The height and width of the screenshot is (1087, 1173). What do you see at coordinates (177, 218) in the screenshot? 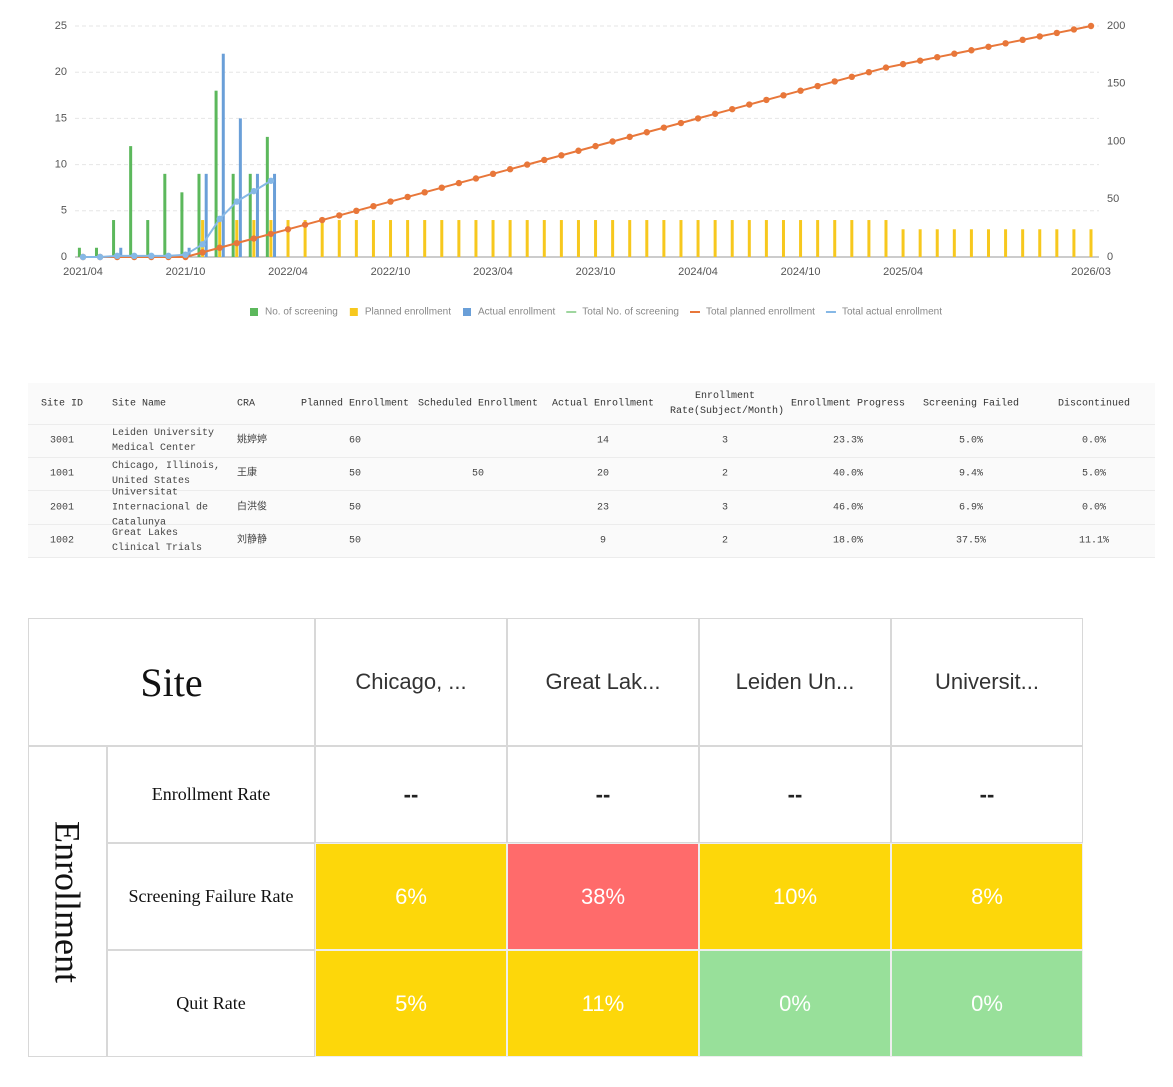
I see `line` at bounding box center [177, 218].